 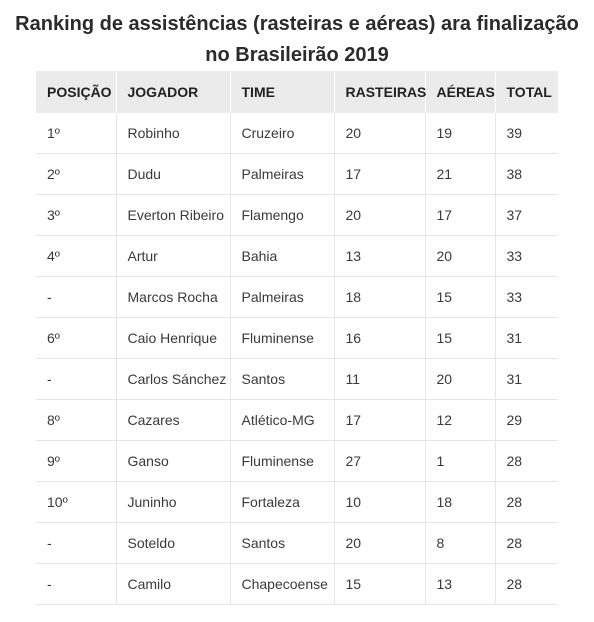 I want to click on cell-aereas: 21, so click(x=460, y=174).